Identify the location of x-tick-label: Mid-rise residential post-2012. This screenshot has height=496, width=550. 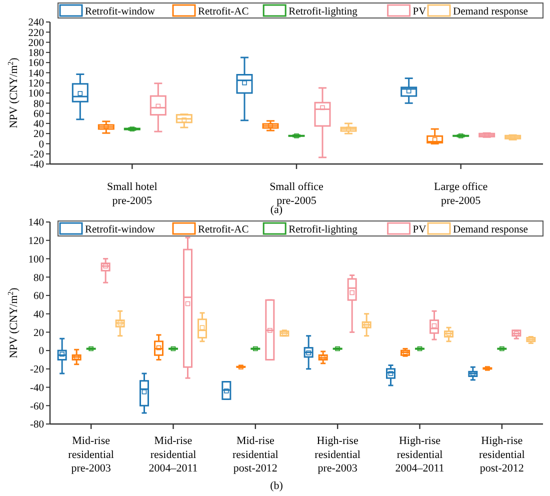
(255, 454).